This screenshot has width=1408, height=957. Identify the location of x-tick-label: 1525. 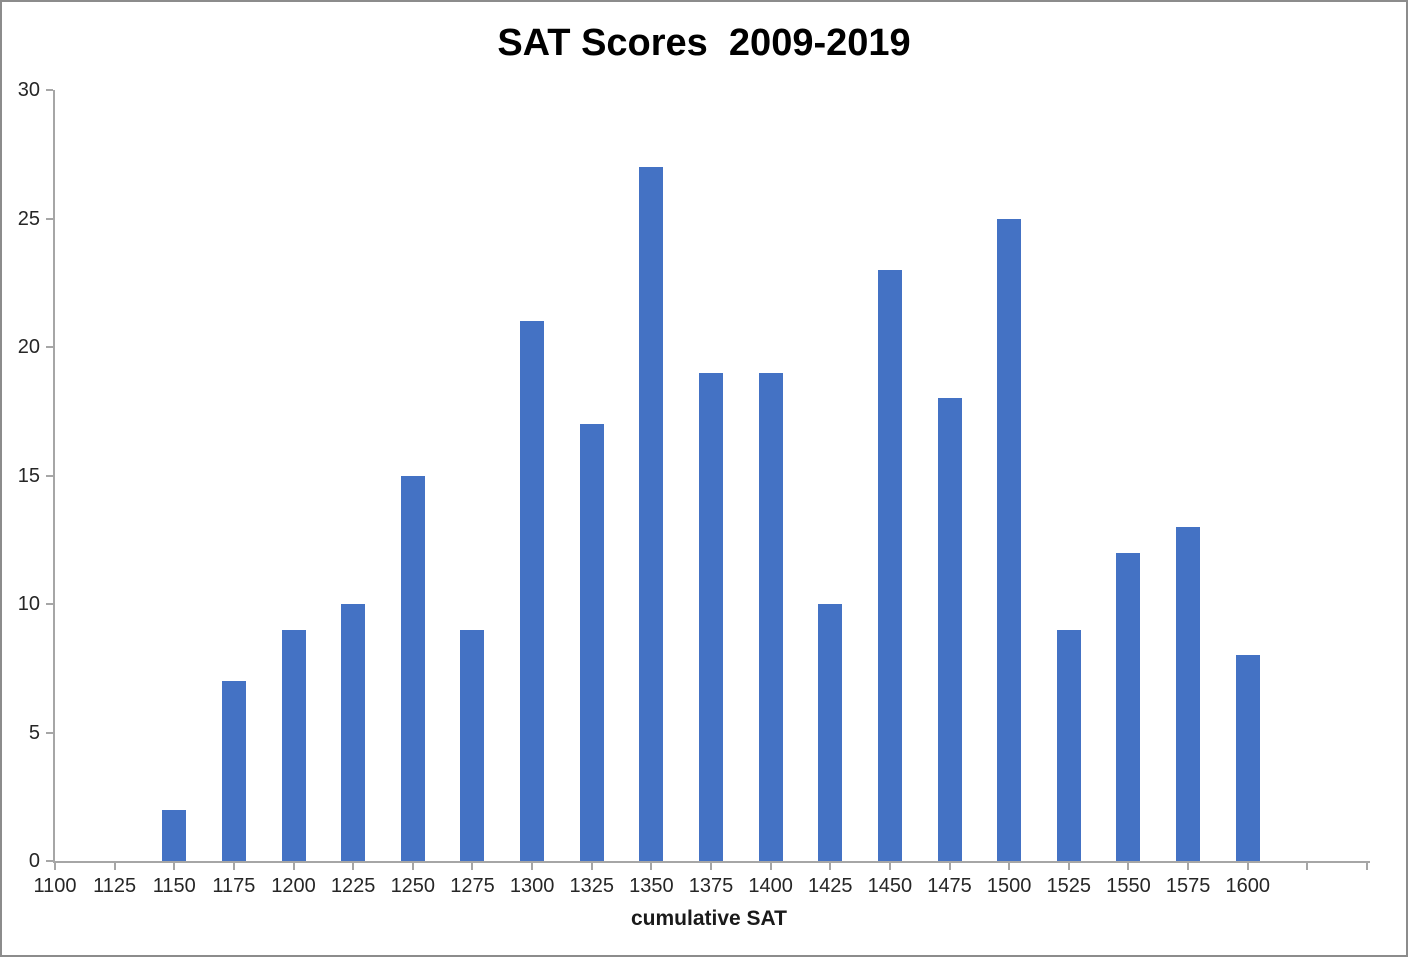
(1069, 886).